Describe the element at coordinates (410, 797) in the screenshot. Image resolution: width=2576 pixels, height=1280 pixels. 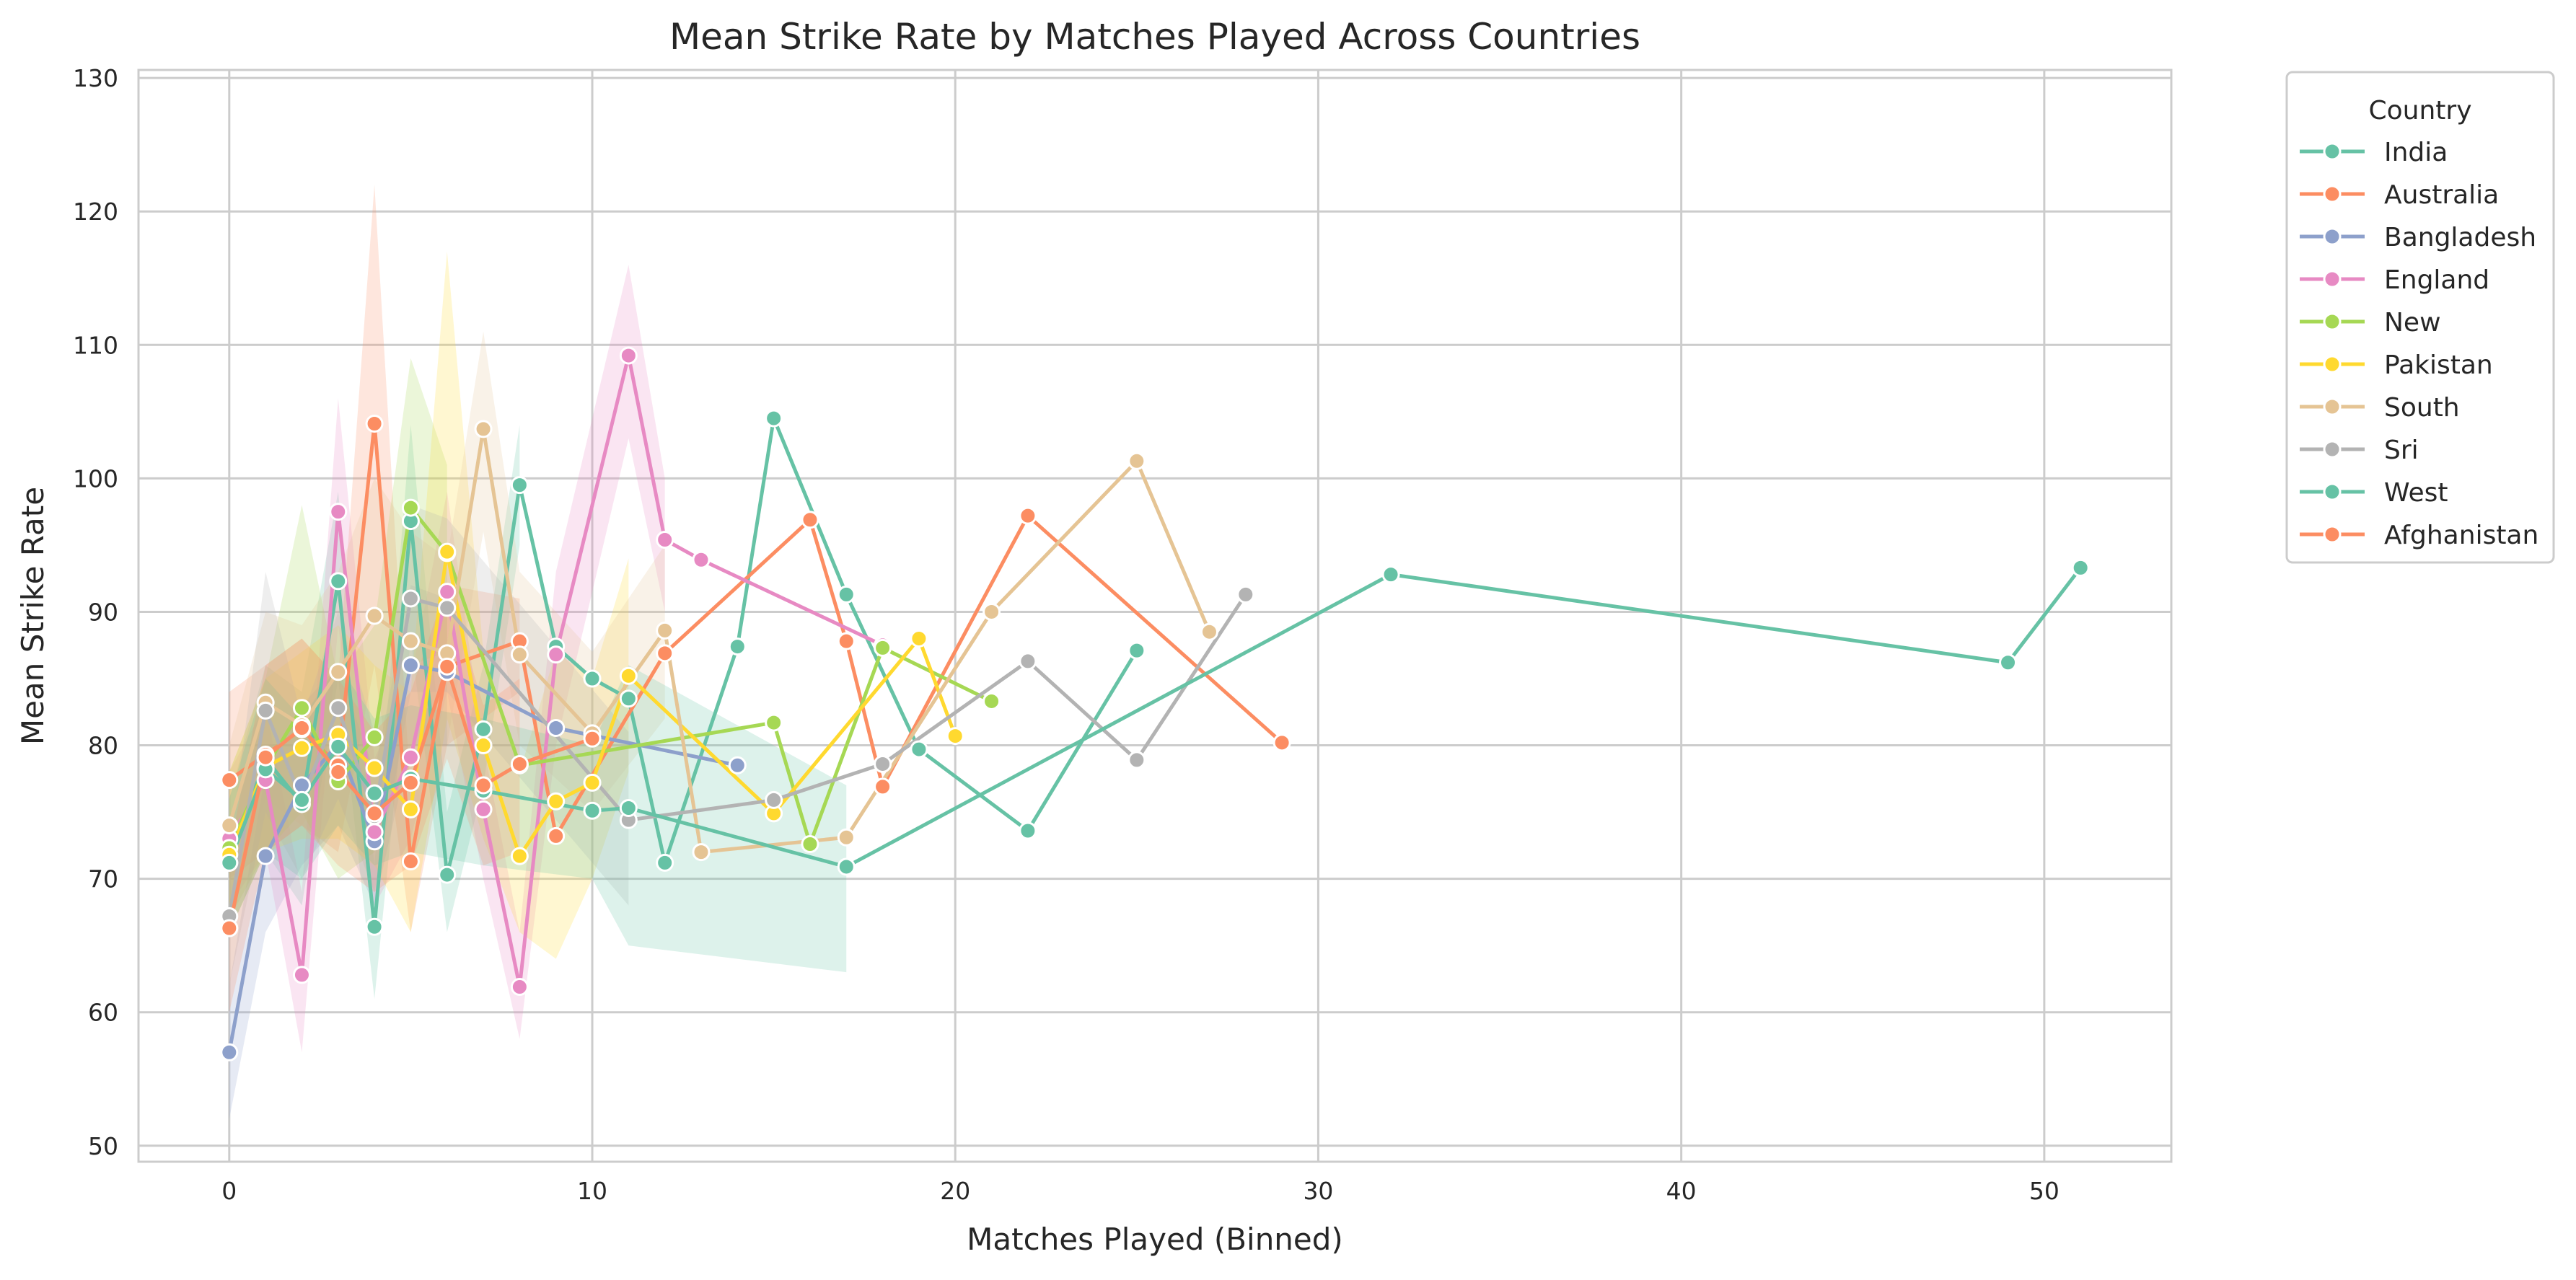
I see `series-line-afghanistan` at that location.